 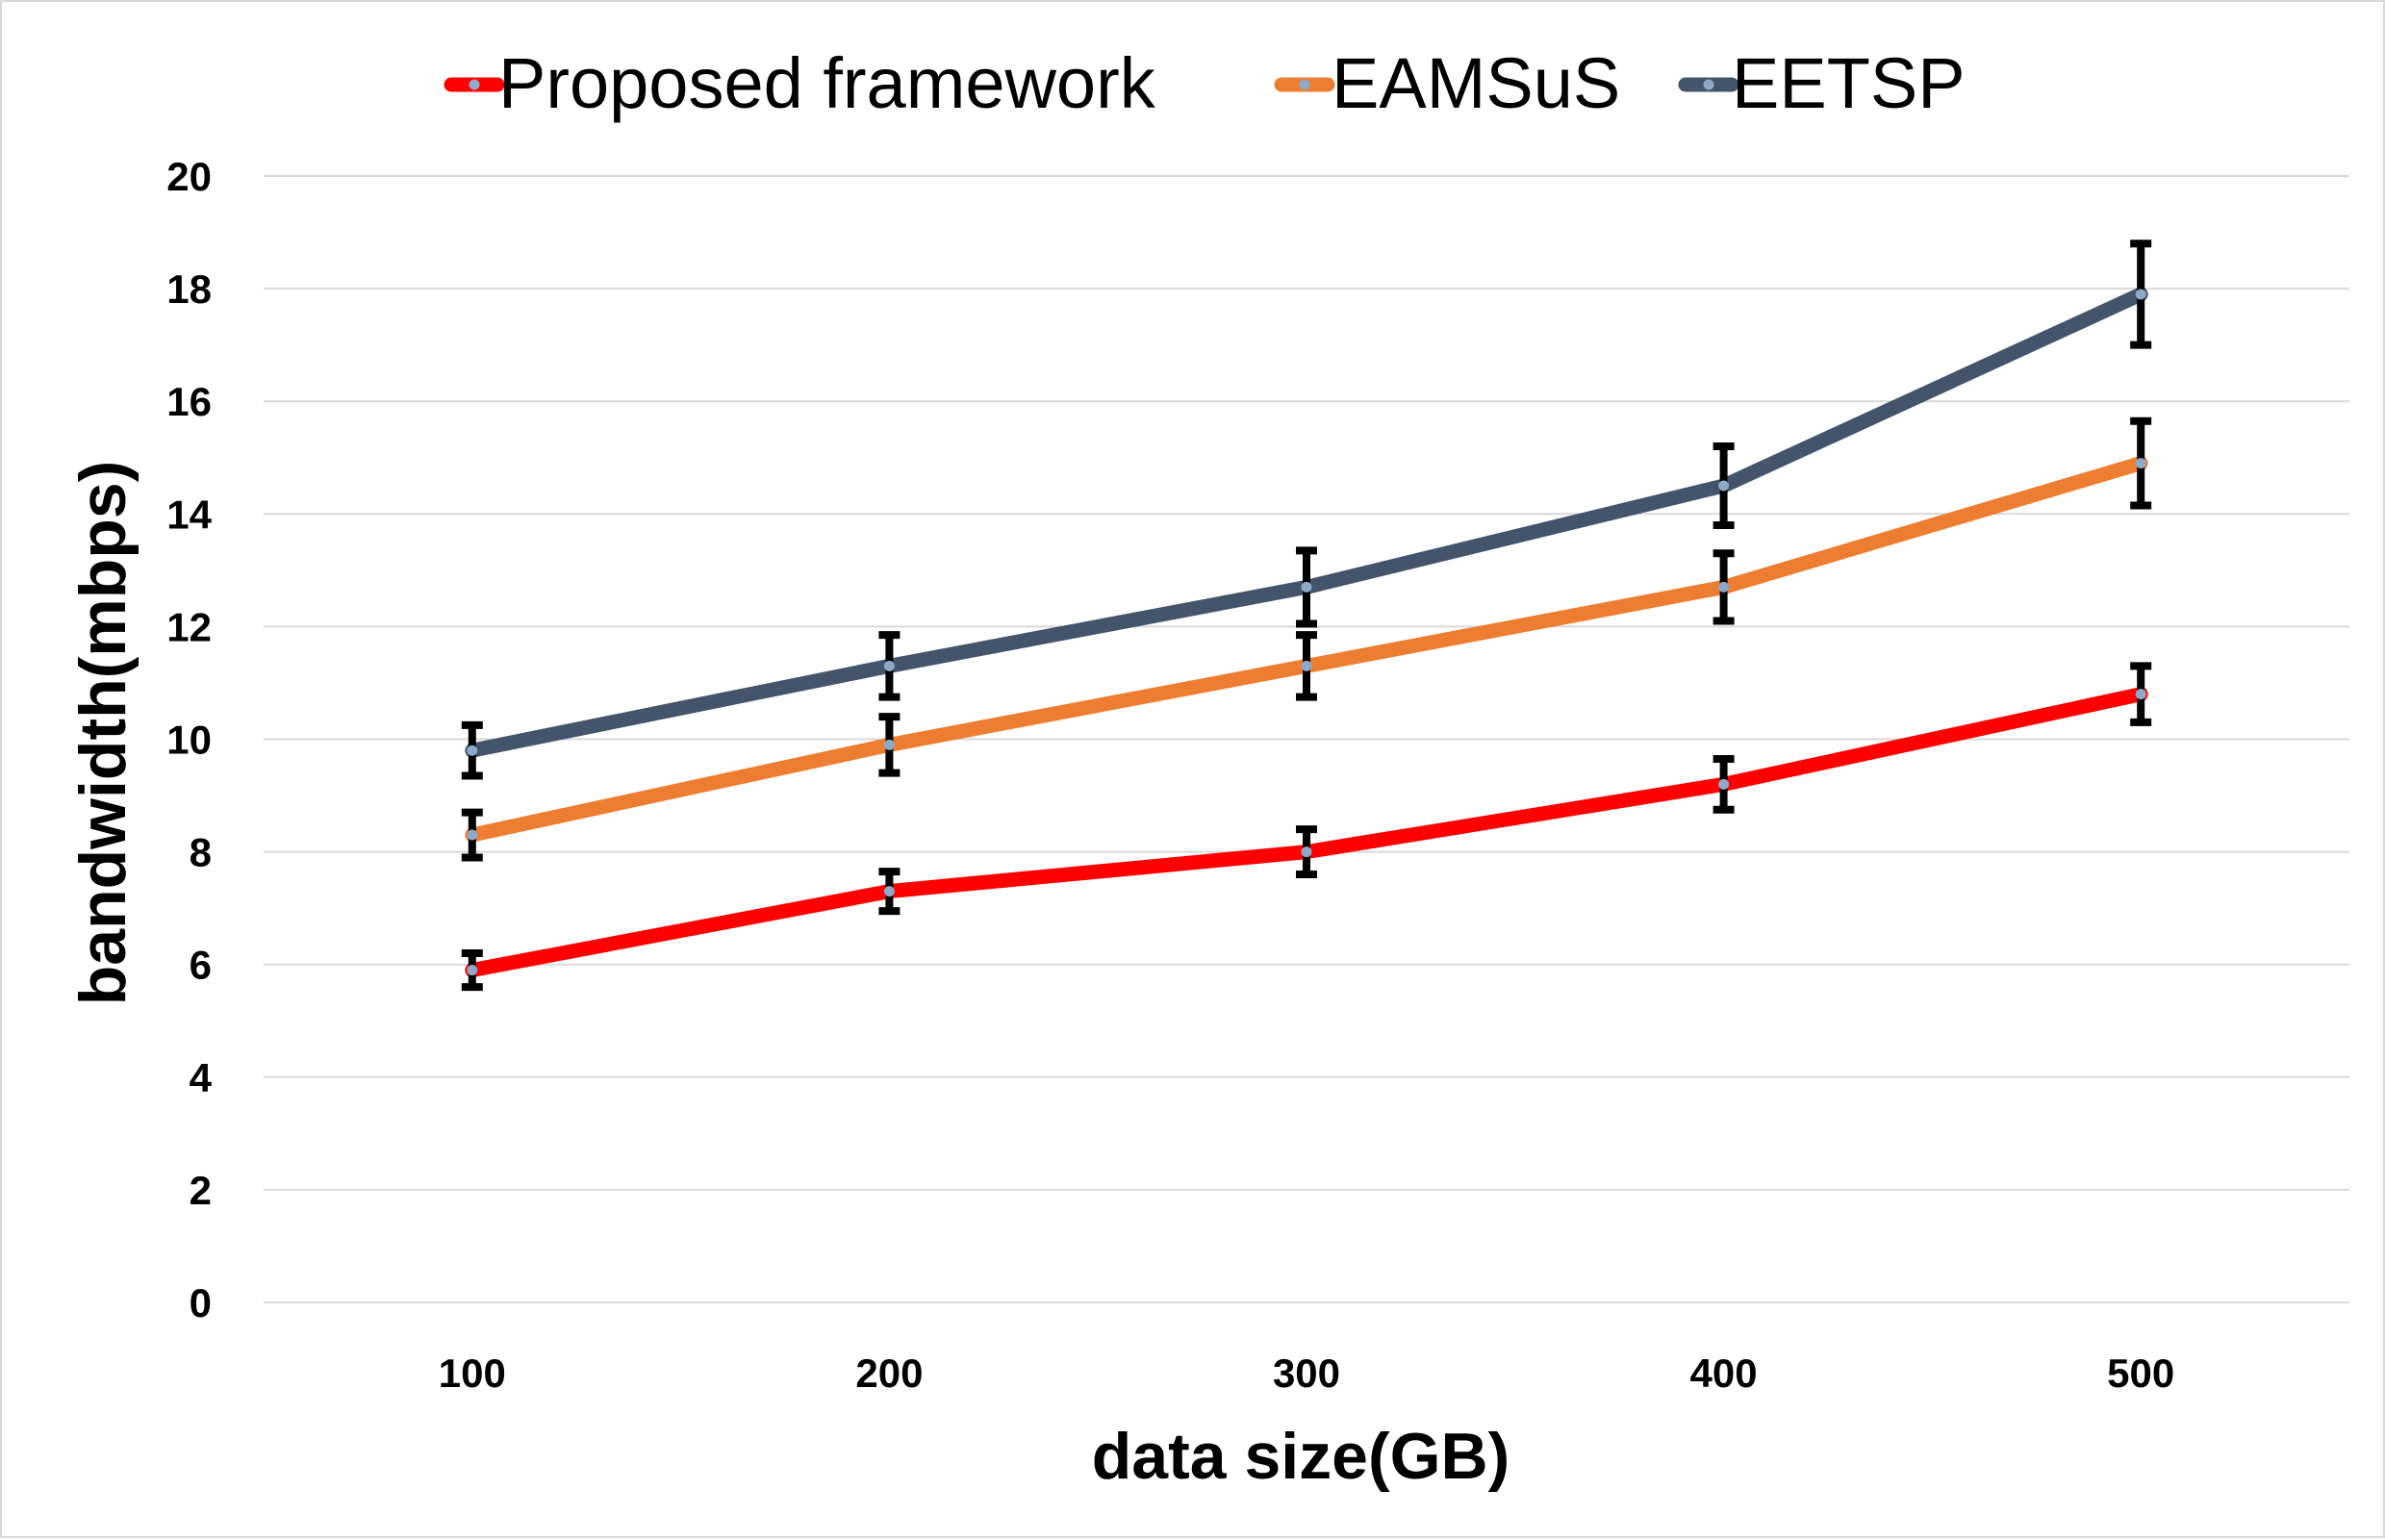 What do you see at coordinates (201, 852) in the screenshot?
I see `y-tick-label: 8` at bounding box center [201, 852].